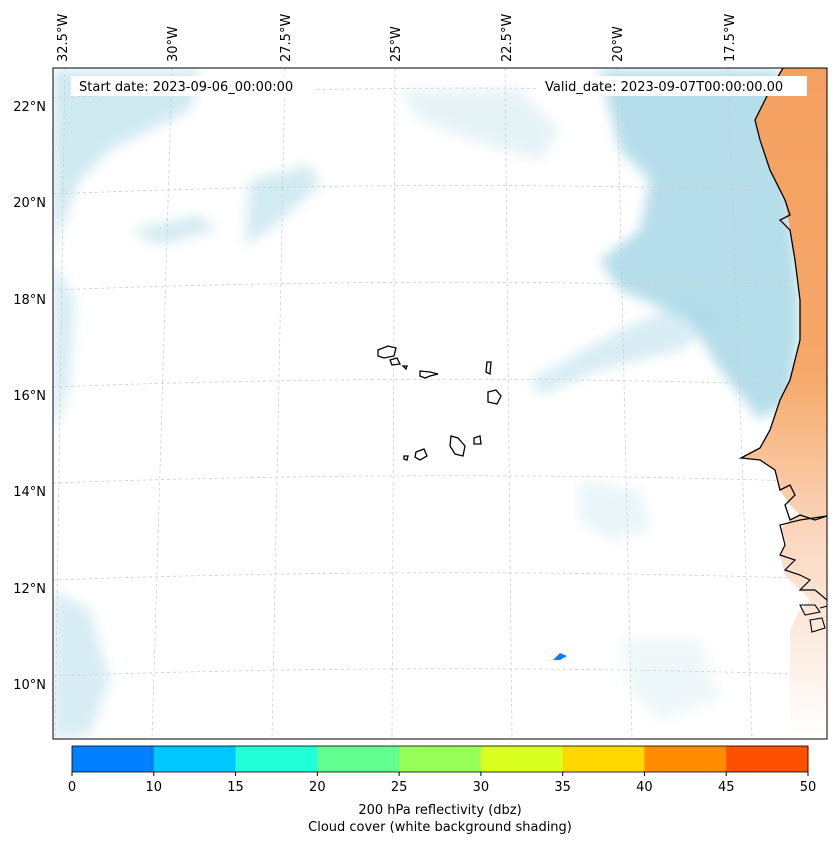 The image size is (837, 843). What do you see at coordinates (81, 664) in the screenshot?
I see `cloud-patch-southwest` at bounding box center [81, 664].